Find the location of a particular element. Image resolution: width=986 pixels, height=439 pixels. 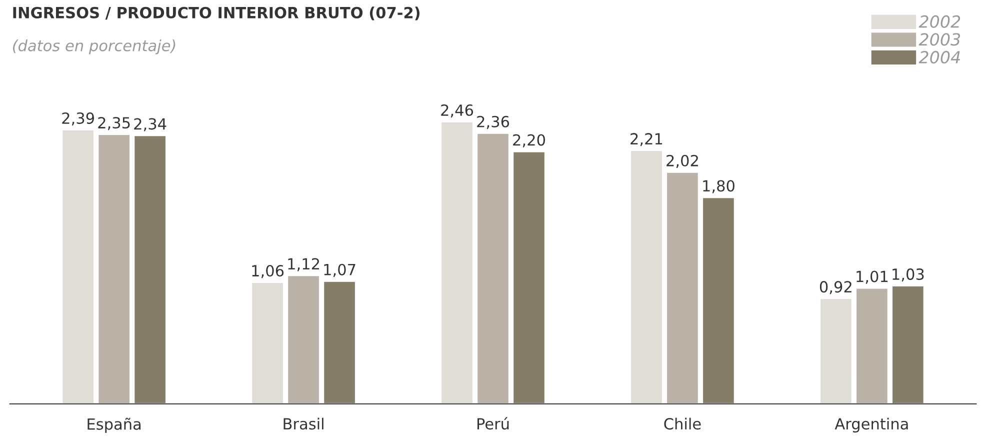

data-label: 0,92 is located at coordinates (836, 287).